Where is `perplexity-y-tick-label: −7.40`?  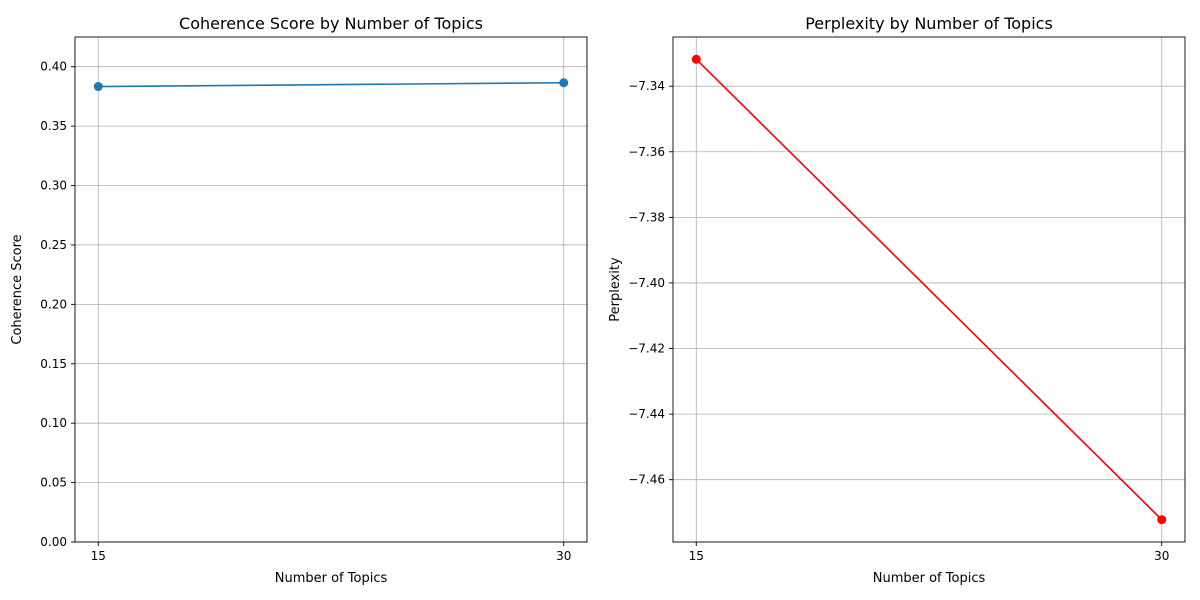
perplexity-y-tick-label: −7.40 is located at coordinates (646, 283).